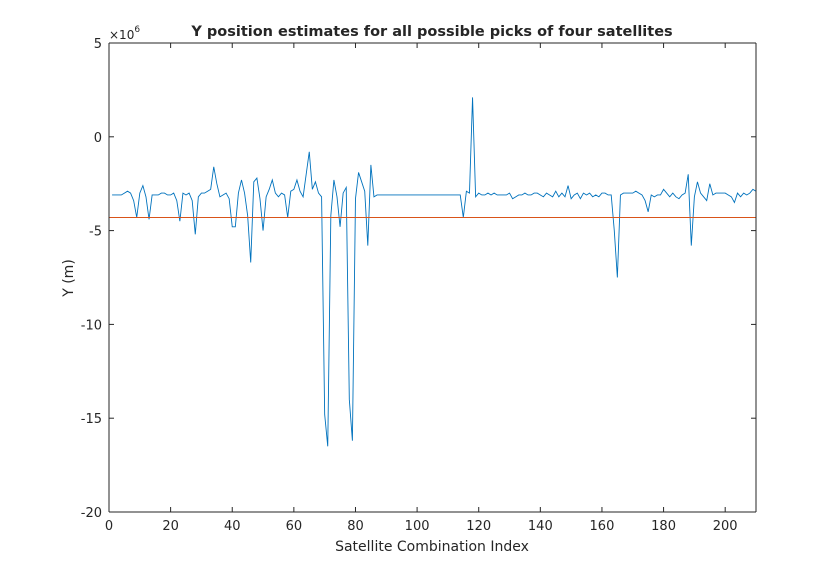  I want to click on y-axis-exponent: ×10⁶, so click(124, 33).